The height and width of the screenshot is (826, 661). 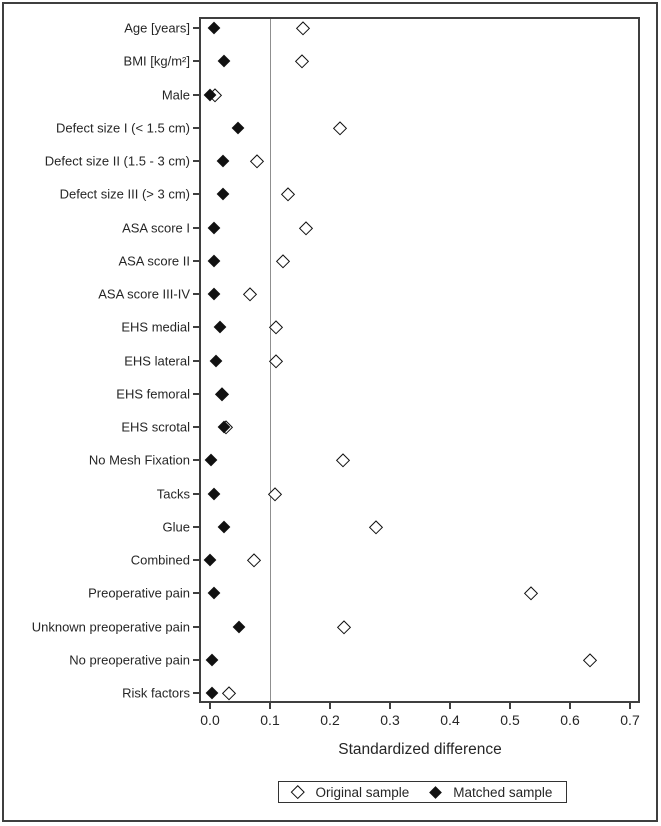 What do you see at coordinates (156, 227) in the screenshot?
I see `y-axis-label: ASA score I` at bounding box center [156, 227].